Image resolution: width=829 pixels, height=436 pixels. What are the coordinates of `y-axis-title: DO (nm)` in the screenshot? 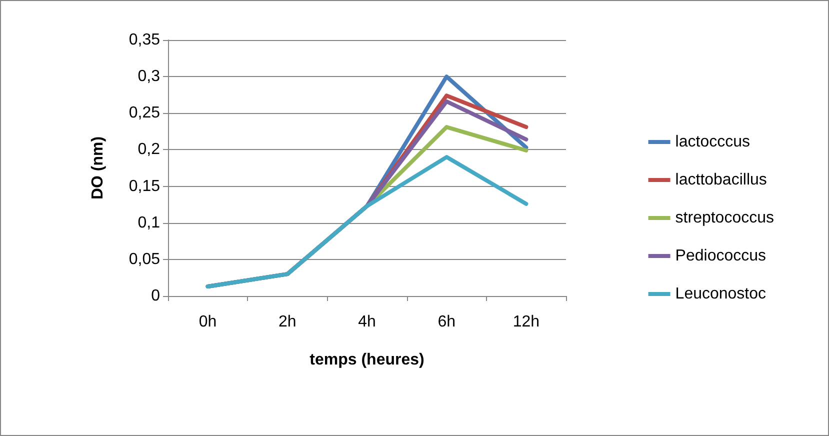 It's located at (98, 168).